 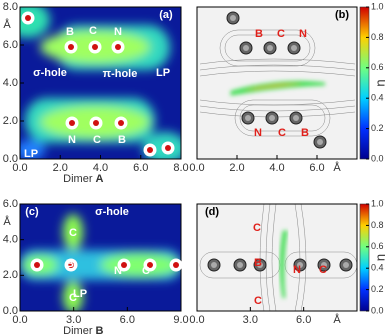 I want to click on y-tick-label: 0.0, so click(x=10, y=311).